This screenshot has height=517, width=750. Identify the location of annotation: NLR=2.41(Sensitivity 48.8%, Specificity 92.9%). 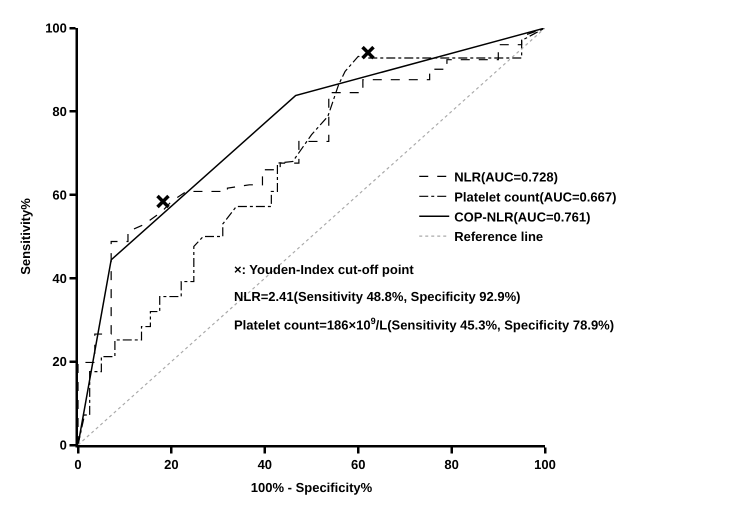
(377, 296).